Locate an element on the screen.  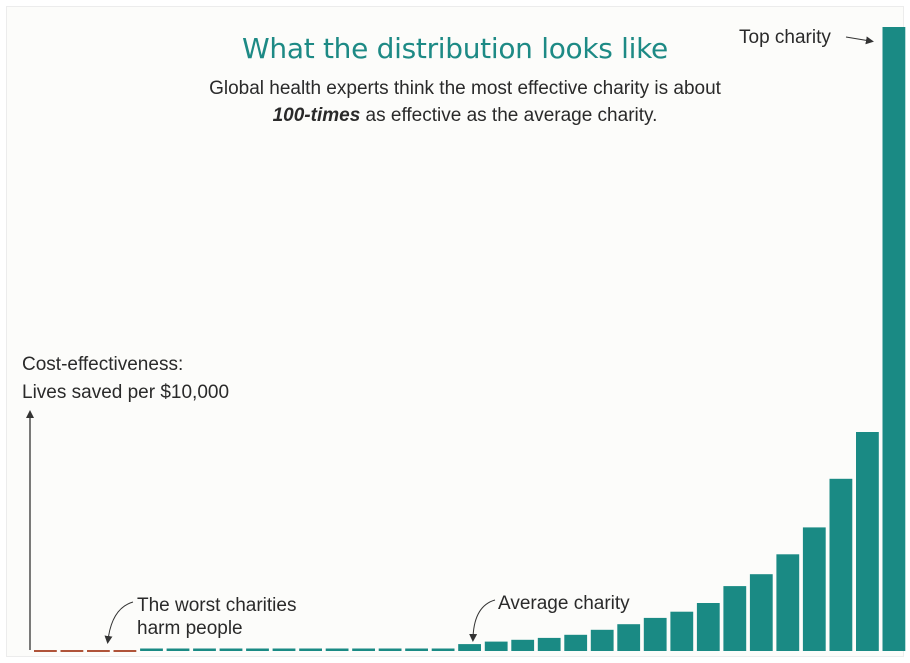
subtitle-rest: as effective as the average charity. is located at coordinates (509, 115).